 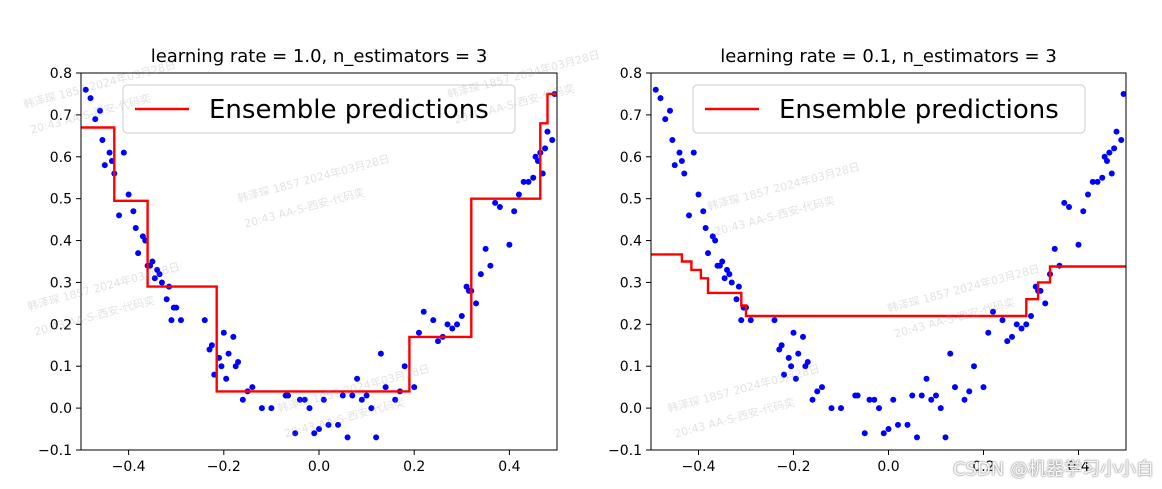 I want to click on y-tick-label: 0.6, so click(x=631, y=158).